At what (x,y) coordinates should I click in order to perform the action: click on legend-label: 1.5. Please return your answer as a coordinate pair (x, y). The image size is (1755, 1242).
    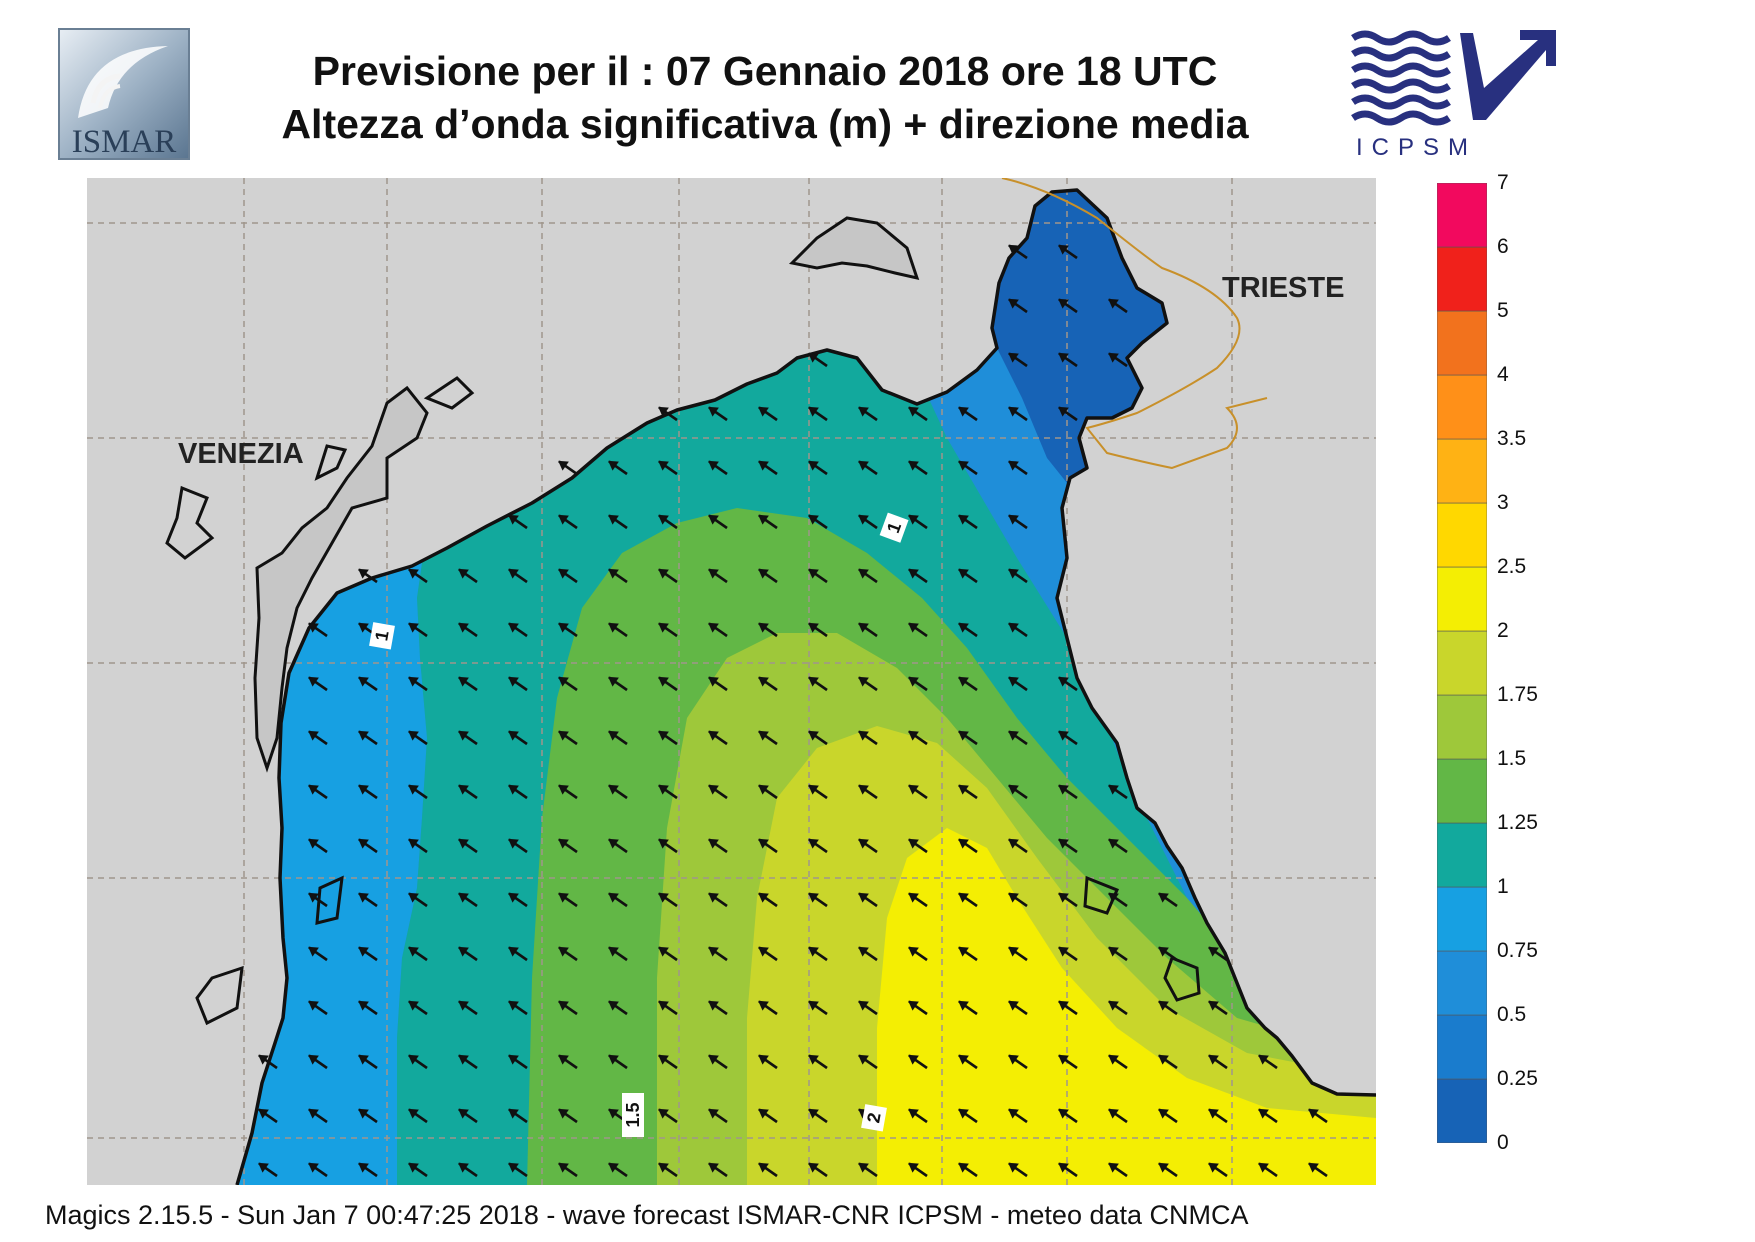
    Looking at the image, I should click on (1512, 758).